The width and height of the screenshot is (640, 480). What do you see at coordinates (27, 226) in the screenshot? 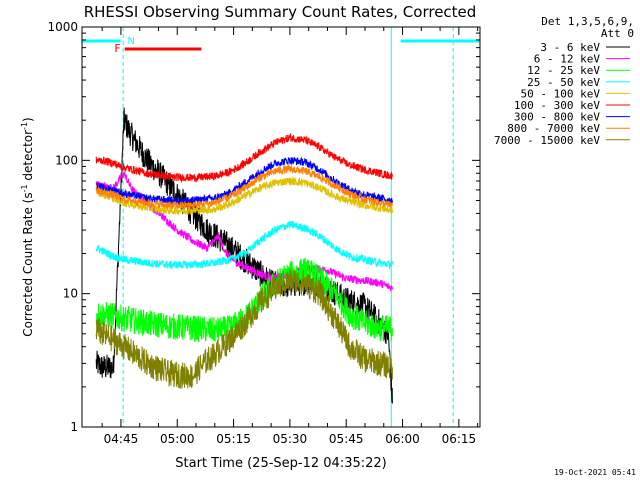
I see `y-axis-label: Corrected Count Rate (s-1 detector-1)` at bounding box center [27, 226].